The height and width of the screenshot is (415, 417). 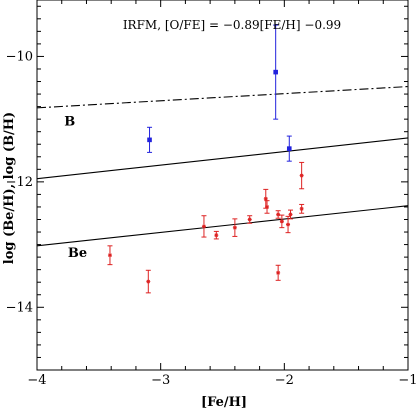 What do you see at coordinates (69, 121) in the screenshot?
I see `line-label-b: B` at bounding box center [69, 121].